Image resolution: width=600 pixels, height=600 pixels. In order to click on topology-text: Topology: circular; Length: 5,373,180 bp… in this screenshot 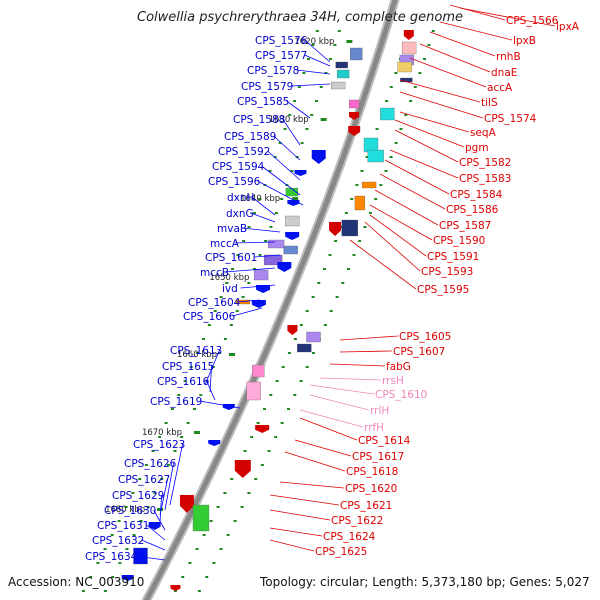, I will do `click(425, 582)`.